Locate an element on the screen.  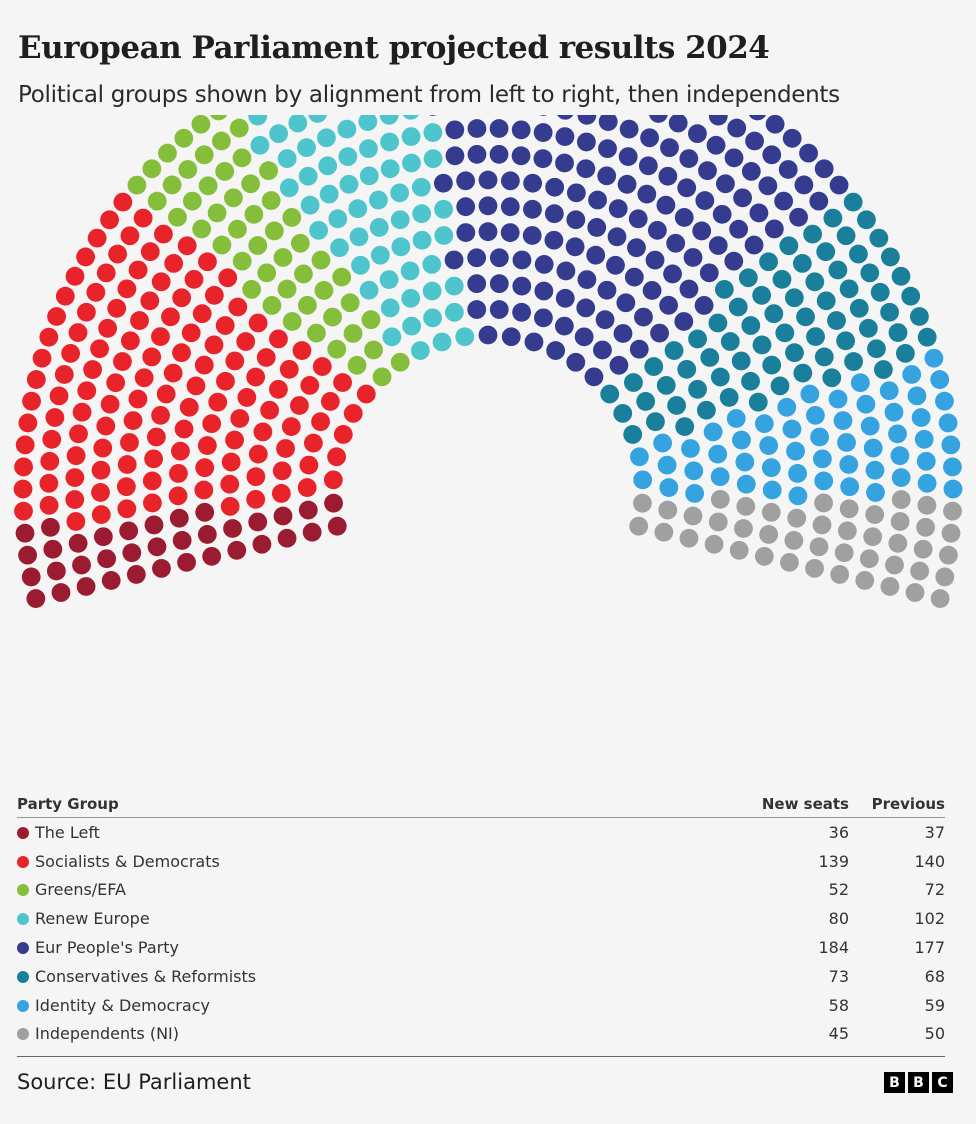
table-row: Socialists & Democrats 139 140 is located at coordinates (481, 861).